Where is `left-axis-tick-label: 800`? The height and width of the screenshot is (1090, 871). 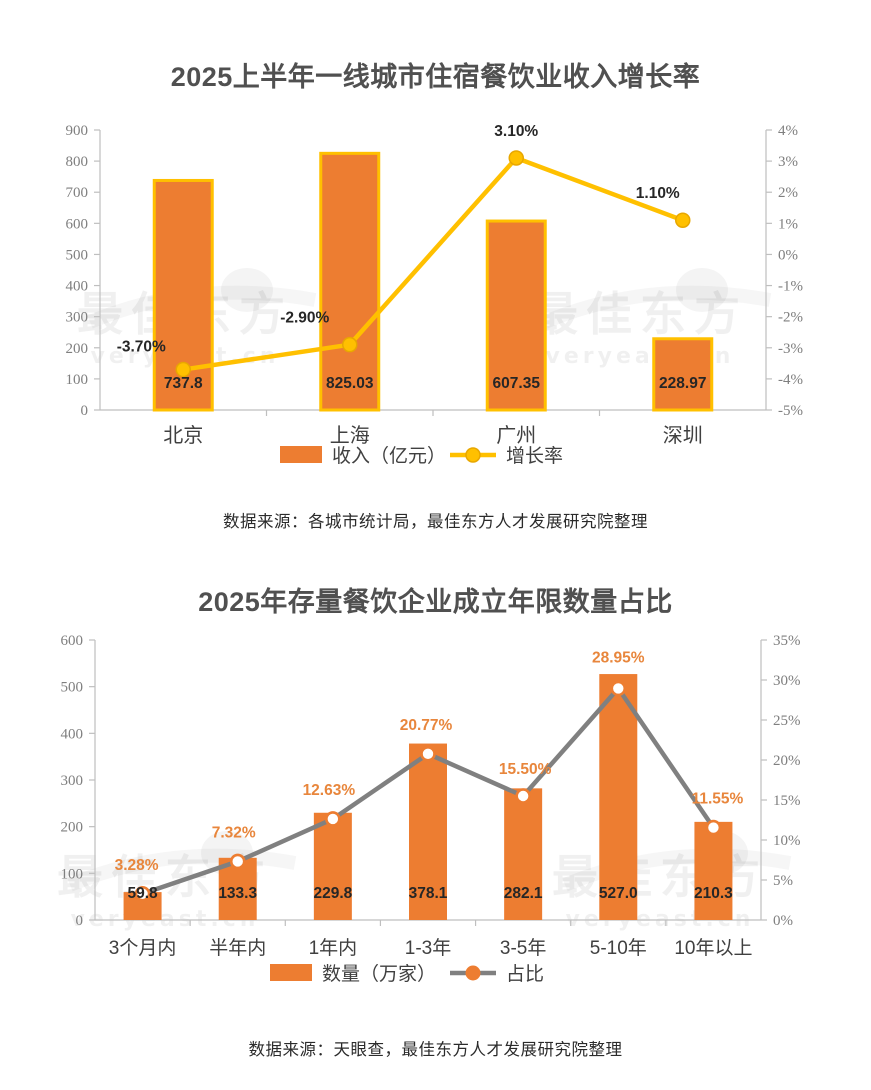 left-axis-tick-label: 800 is located at coordinates (77, 162).